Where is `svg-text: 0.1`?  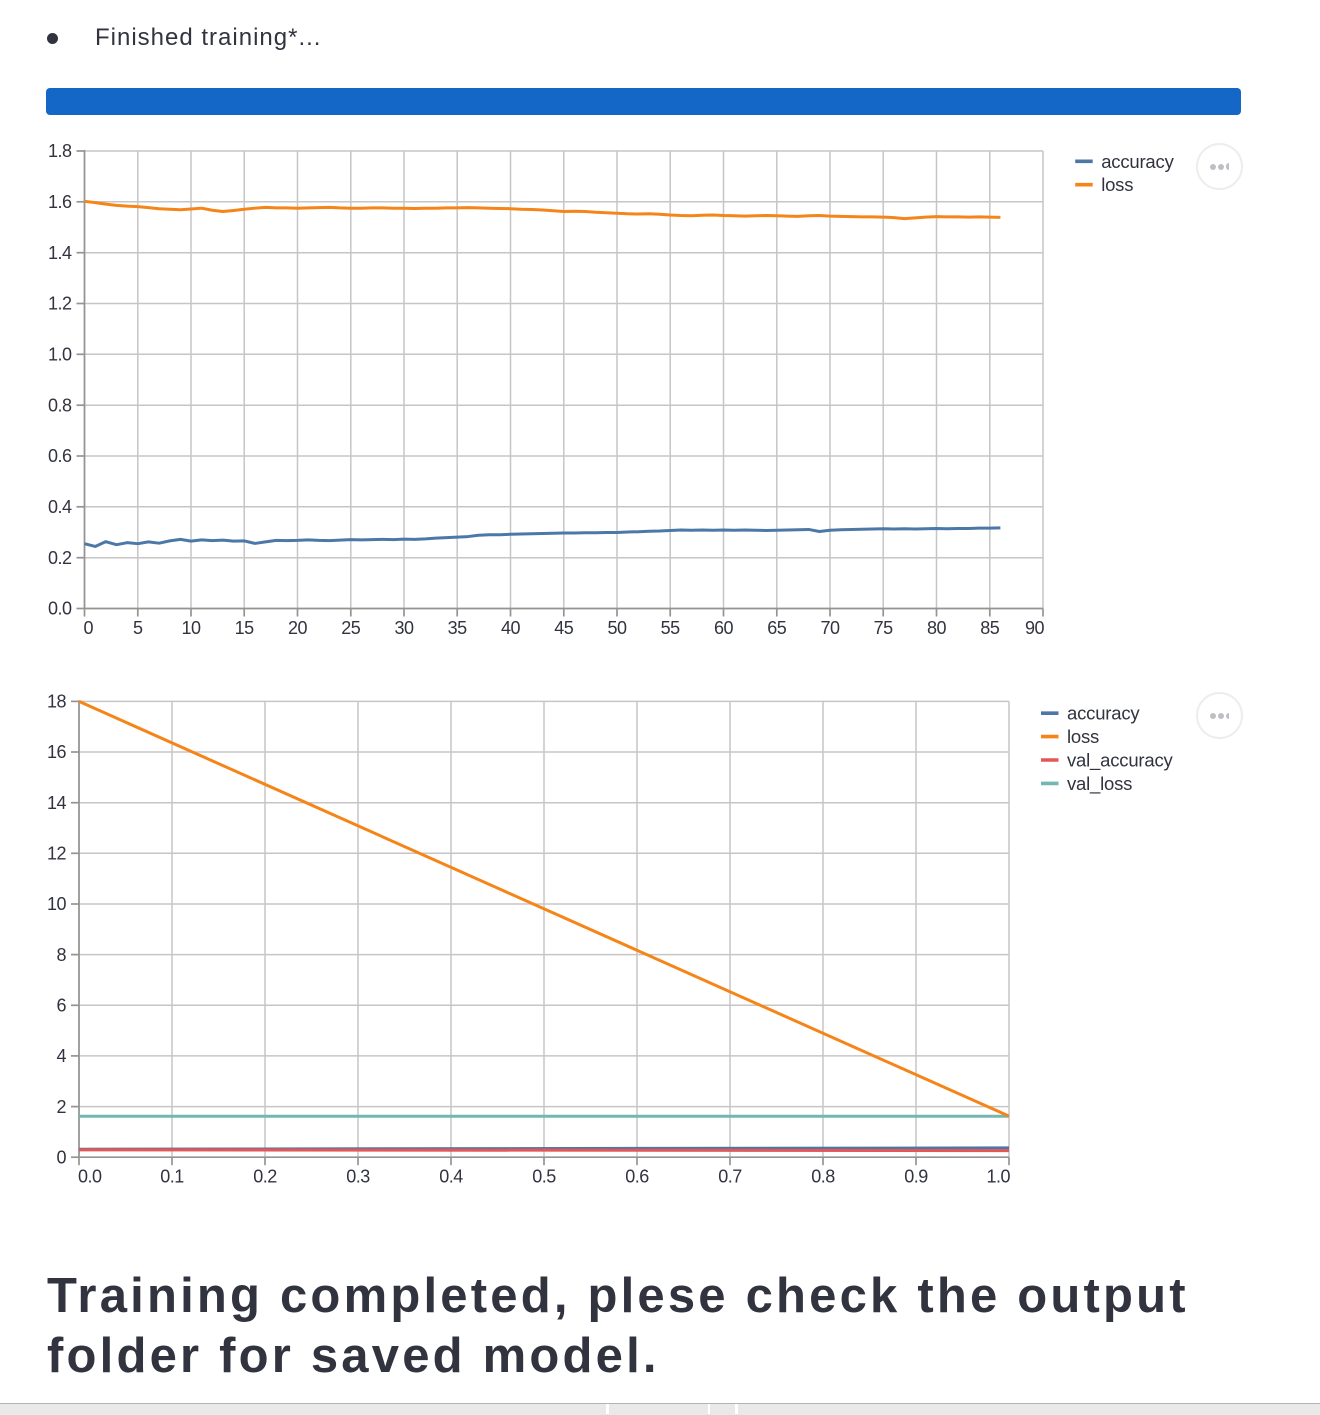
svg-text: 0.1 is located at coordinates (172, 1177).